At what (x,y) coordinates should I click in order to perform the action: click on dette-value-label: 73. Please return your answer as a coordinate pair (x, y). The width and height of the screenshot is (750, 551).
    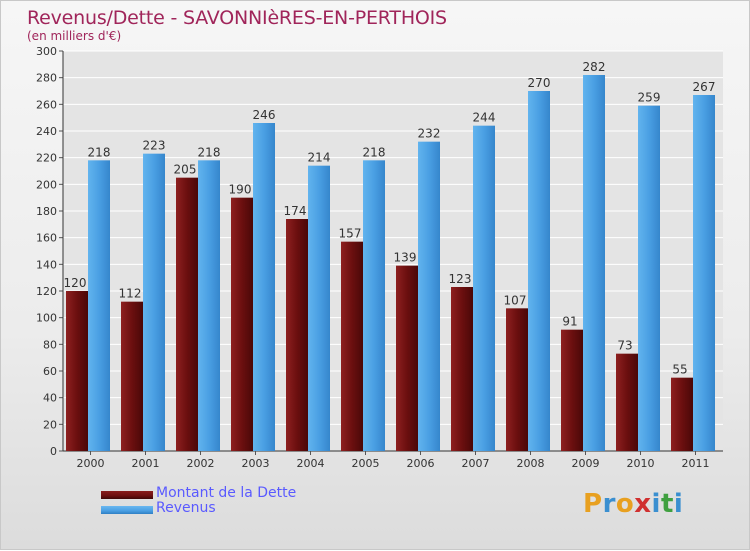
    Looking at the image, I should click on (624, 346).